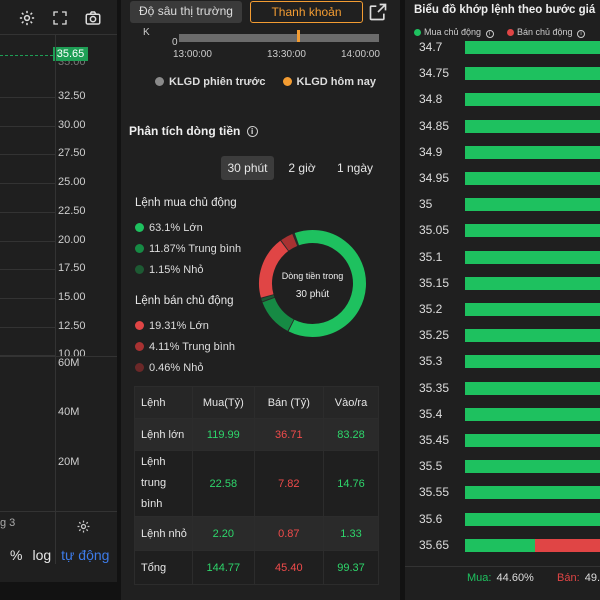 The height and width of the screenshot is (600, 600). I want to click on price-step-row: 35.4571,40, so click(502, 414).